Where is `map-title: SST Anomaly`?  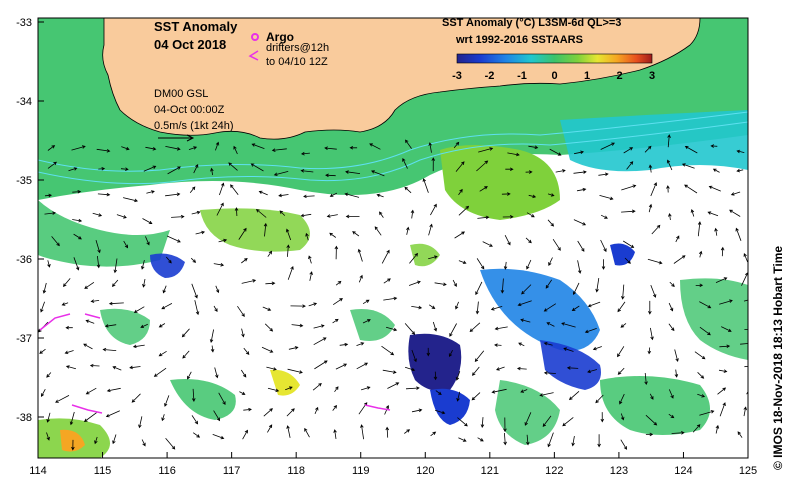 map-title: SST Anomaly is located at coordinates (196, 26).